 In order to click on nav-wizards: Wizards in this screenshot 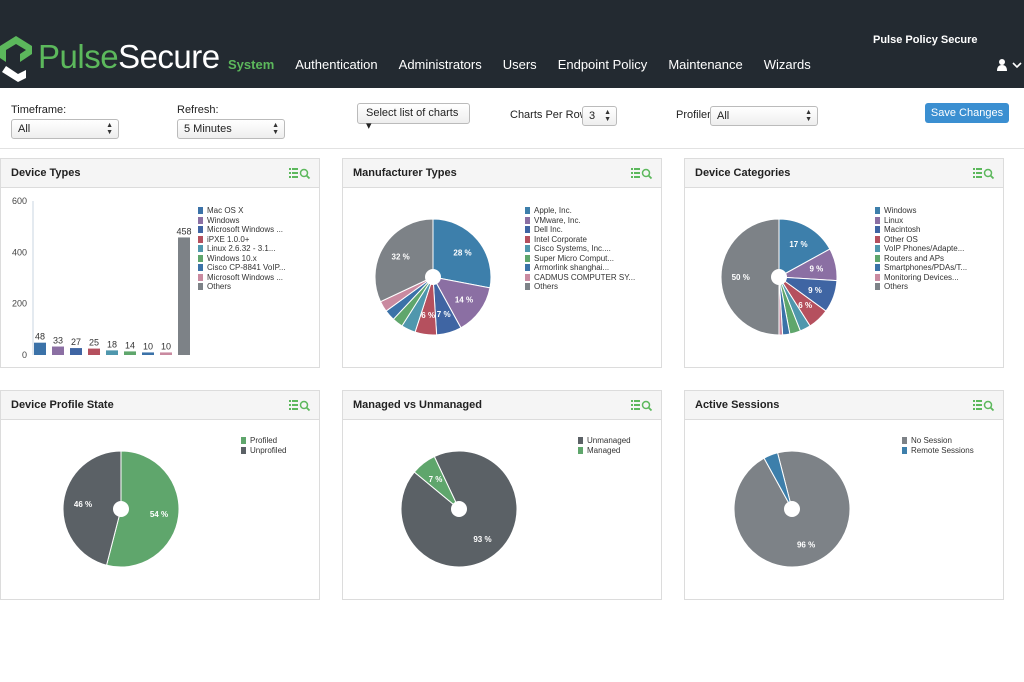, I will do `click(787, 64)`.